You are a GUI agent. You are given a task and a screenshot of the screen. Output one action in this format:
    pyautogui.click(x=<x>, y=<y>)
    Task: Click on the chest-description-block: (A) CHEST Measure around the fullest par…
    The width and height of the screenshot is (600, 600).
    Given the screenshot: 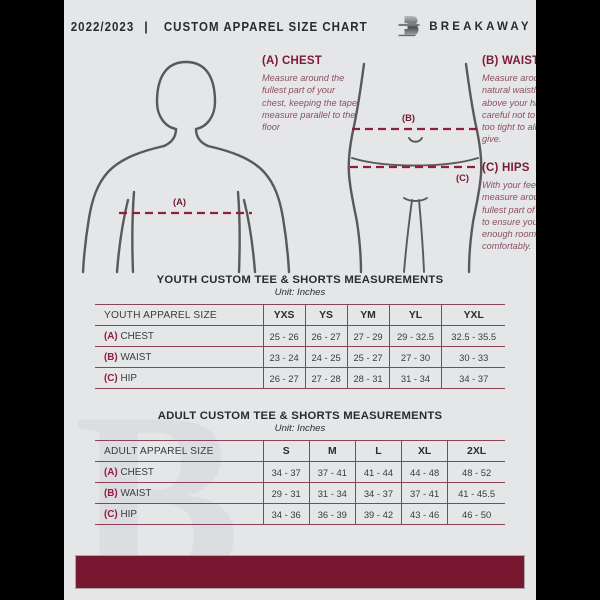 What is the action you would take?
    pyautogui.click(x=311, y=94)
    